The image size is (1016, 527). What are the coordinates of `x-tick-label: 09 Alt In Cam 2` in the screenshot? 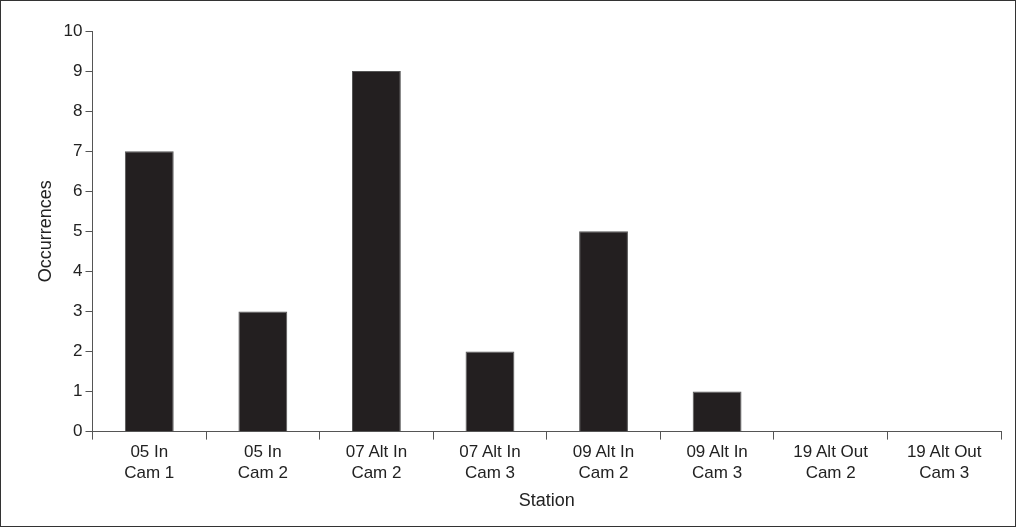 It's located at (603, 462).